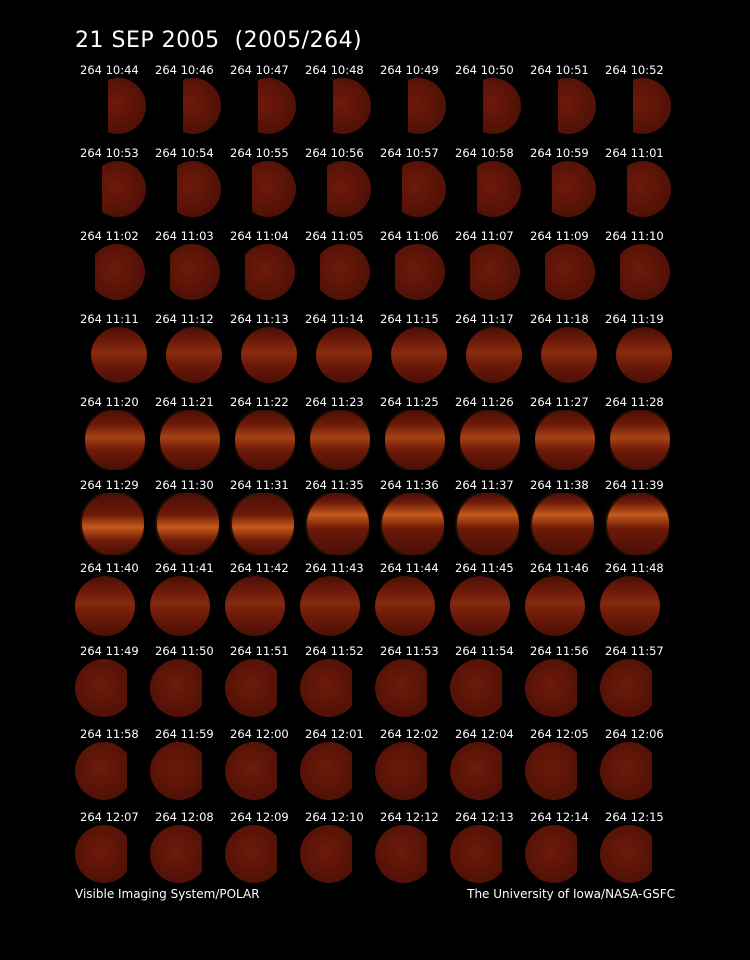  Describe the element at coordinates (262, 853) in the screenshot. I see `frame-cell: 264 12:09` at that location.